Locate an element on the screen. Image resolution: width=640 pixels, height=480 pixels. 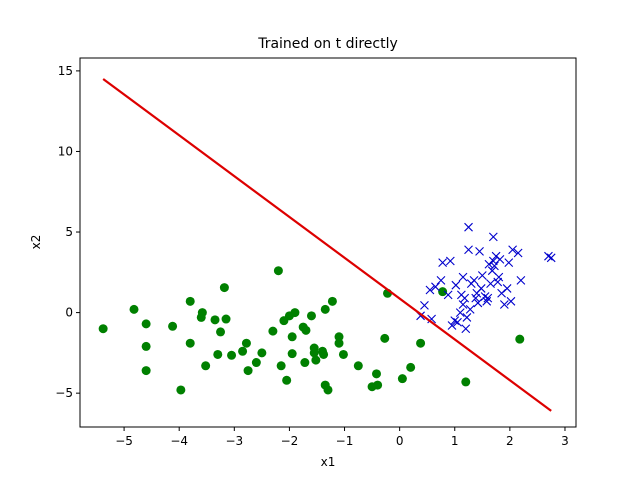
x-tick-label: 1 is located at coordinates (455, 441).